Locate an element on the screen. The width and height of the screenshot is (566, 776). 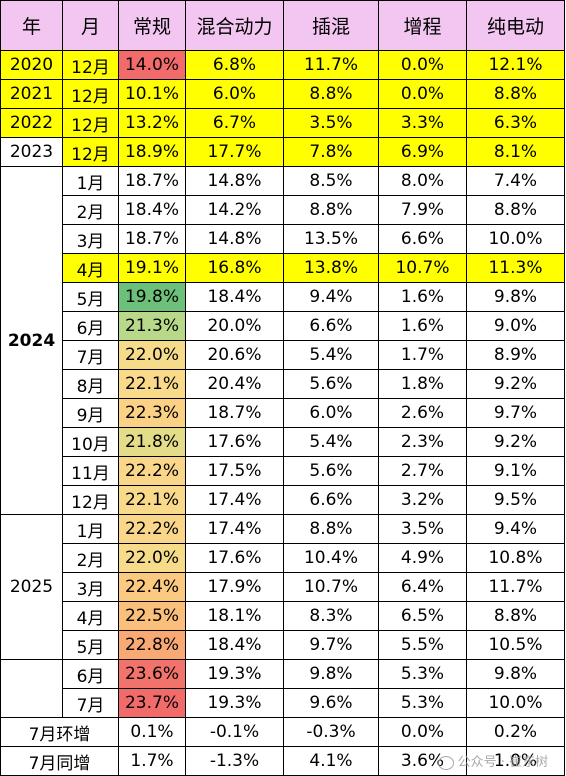
watermark-text: 公众号 · 崔东树 is located at coordinates (502, 762).